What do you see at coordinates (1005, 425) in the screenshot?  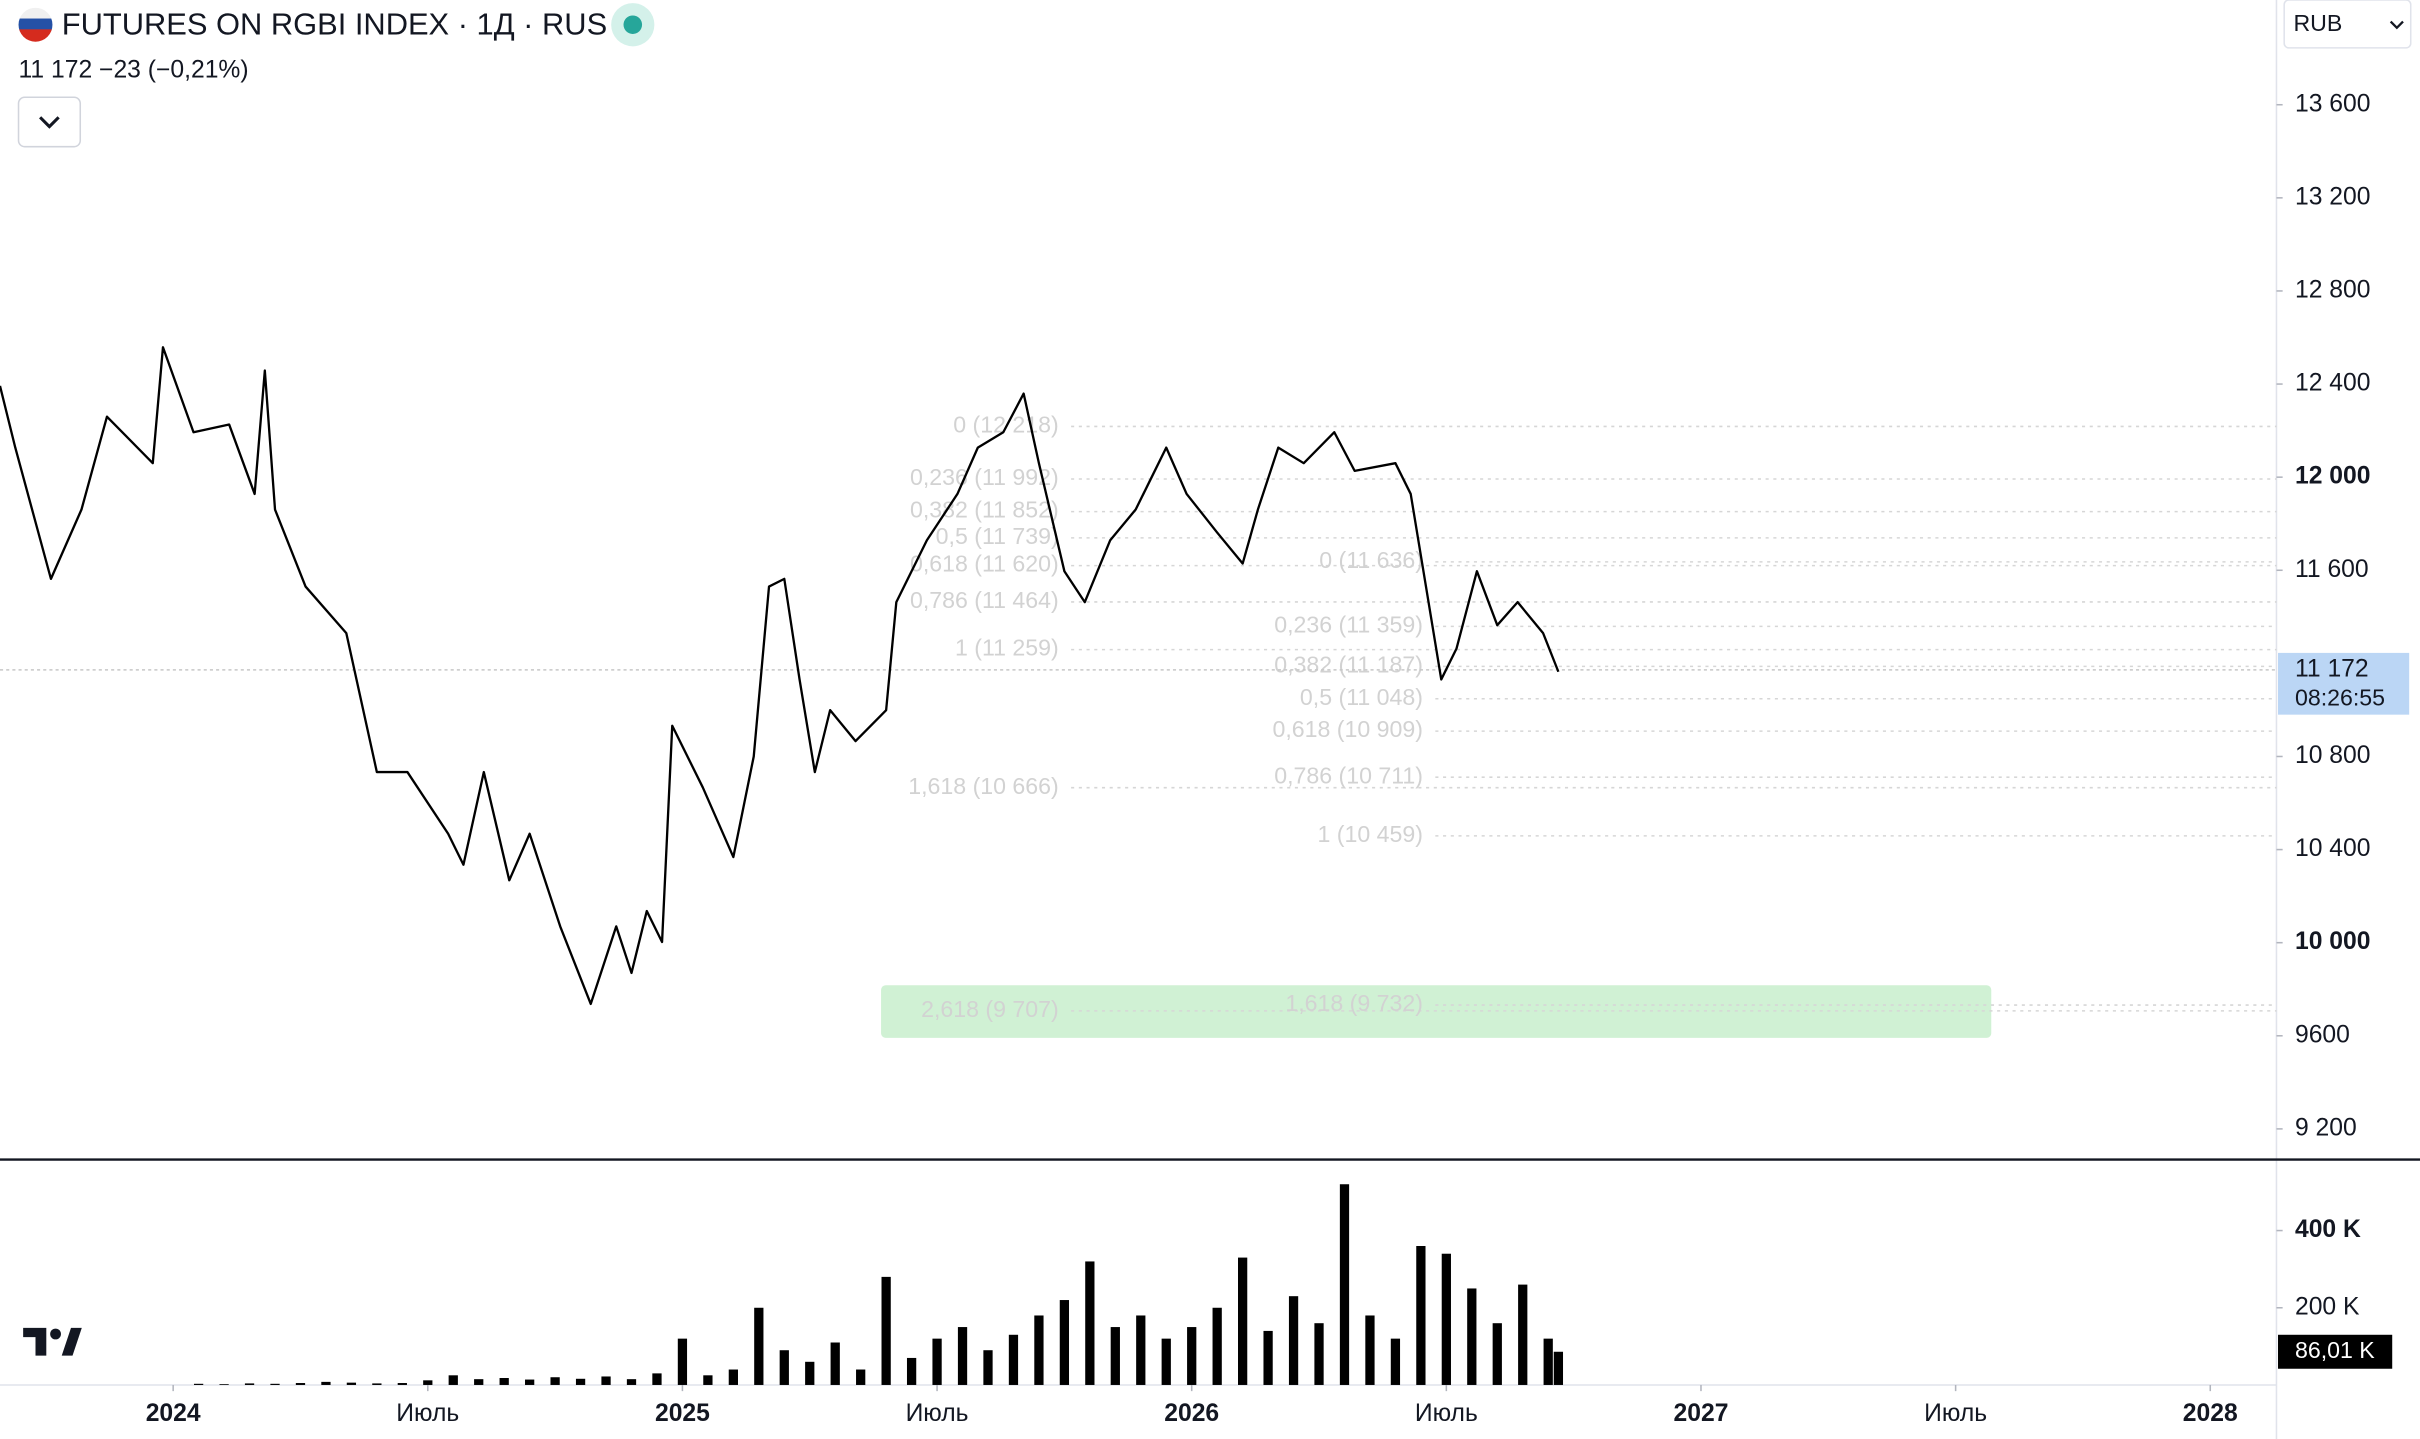 I see `fib-label: 0 (12 218)` at bounding box center [1005, 425].